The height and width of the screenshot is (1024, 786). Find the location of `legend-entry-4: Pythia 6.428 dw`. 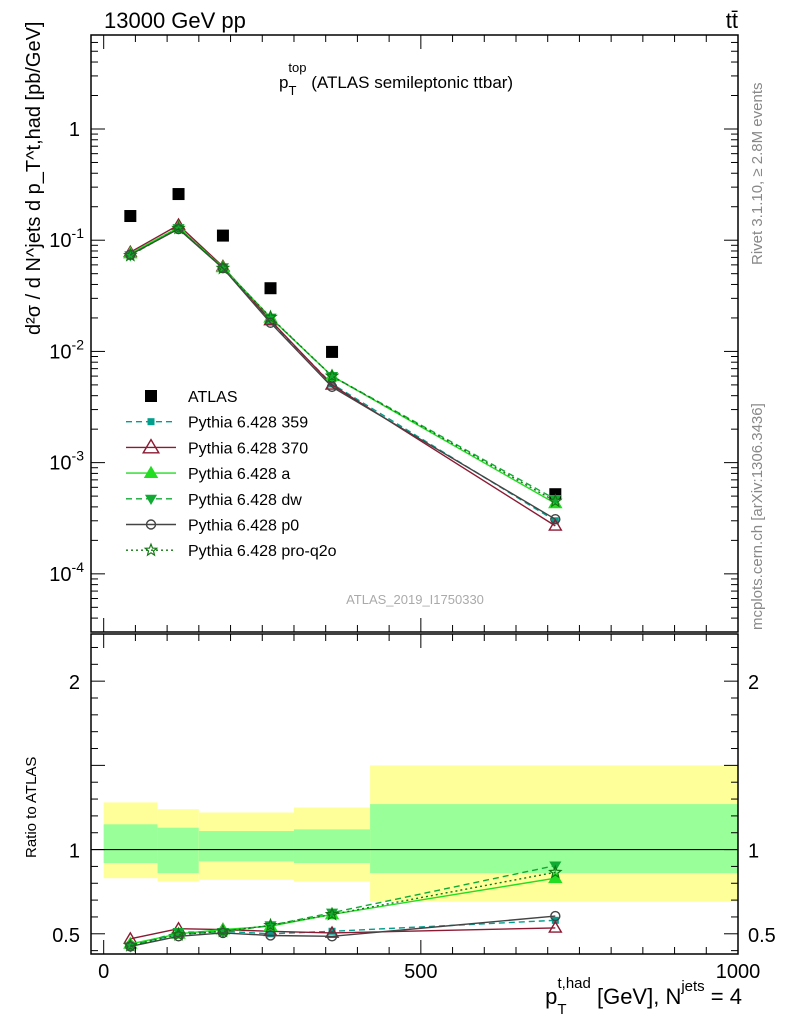

legend-entry-4: Pythia 6.428 dw is located at coordinates (214, 500).